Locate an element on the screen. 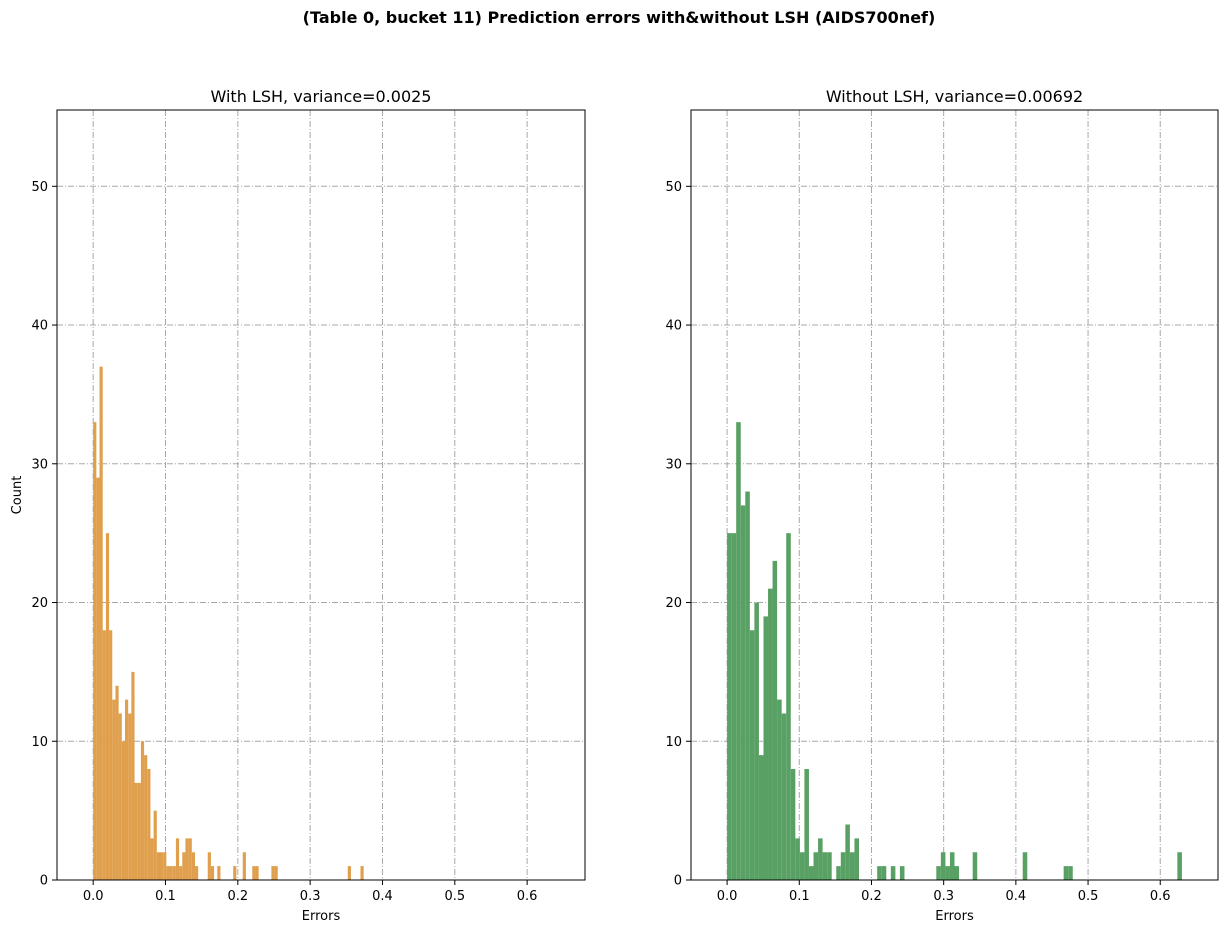 This screenshot has height=933, width=1229. y-tick-label: 50 is located at coordinates (39, 187).